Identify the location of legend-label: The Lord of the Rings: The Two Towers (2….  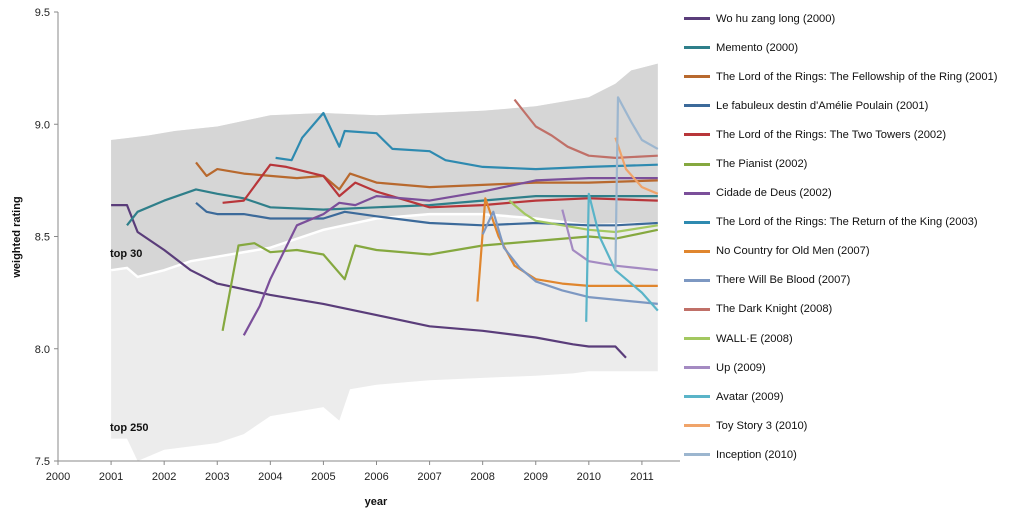
(831, 134).